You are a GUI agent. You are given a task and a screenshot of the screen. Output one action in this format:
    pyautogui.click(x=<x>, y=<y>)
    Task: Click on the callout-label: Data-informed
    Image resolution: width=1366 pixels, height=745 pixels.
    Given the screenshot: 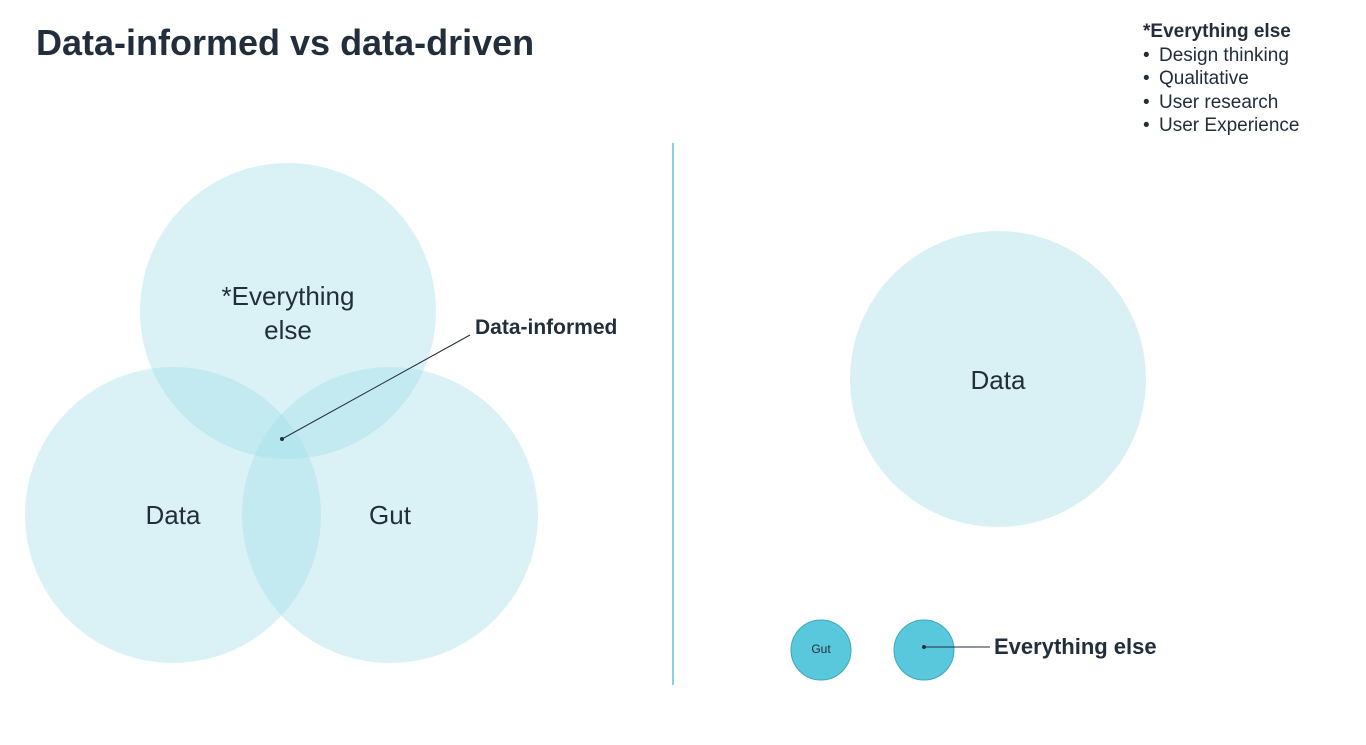 What is the action you would take?
    pyautogui.click(x=546, y=327)
    